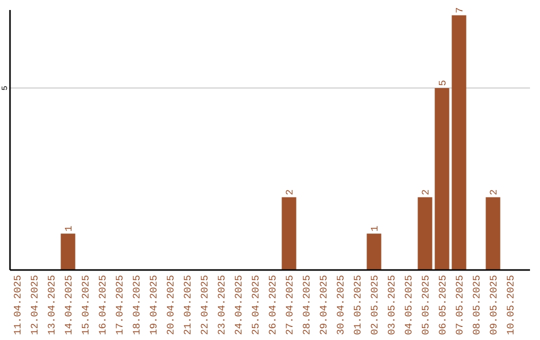 The width and height of the screenshot is (540, 340). Describe the element at coordinates (223, 305) in the screenshot. I see `x-tick-label: 23.04.2025` at that location.